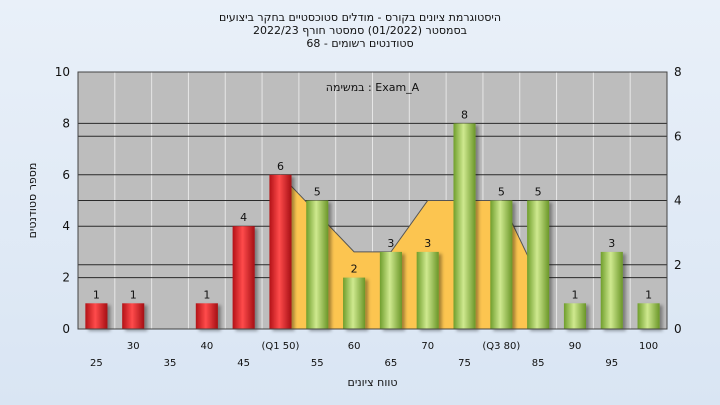  Describe the element at coordinates (391, 363) in the screenshot. I see `x-tick-label: 65` at that location.